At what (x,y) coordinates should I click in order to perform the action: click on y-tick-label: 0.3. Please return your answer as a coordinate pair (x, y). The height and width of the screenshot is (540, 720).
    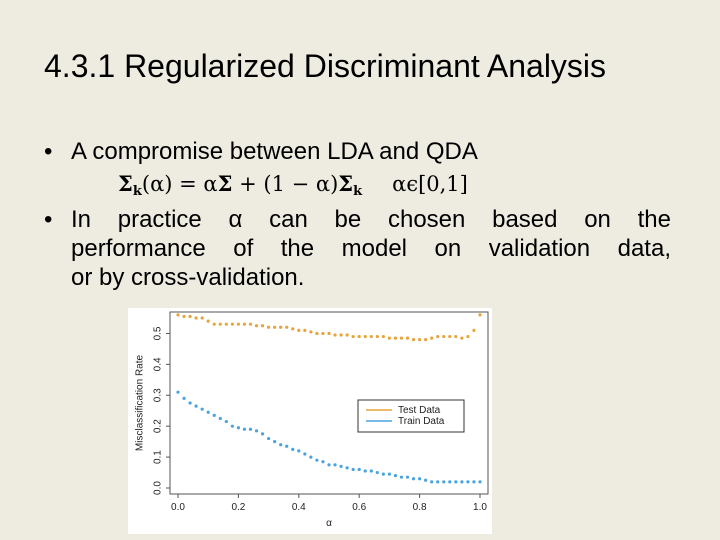
    Looking at the image, I should click on (158, 395).